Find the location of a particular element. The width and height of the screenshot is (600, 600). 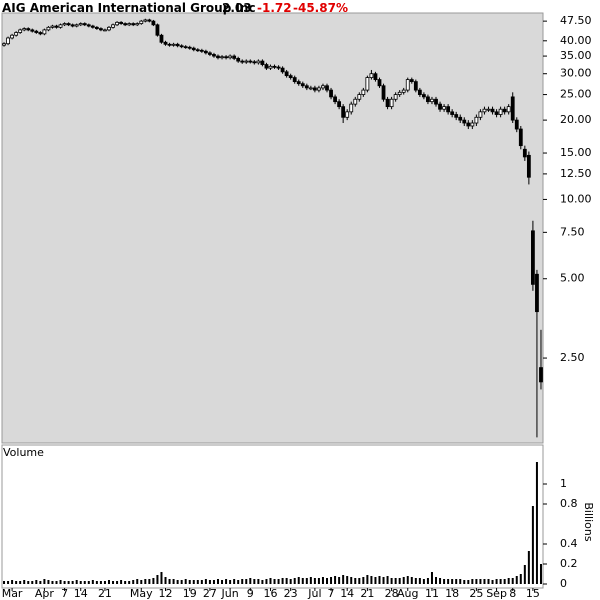

y-tick-label: 7.50 is located at coordinates (572, 231).